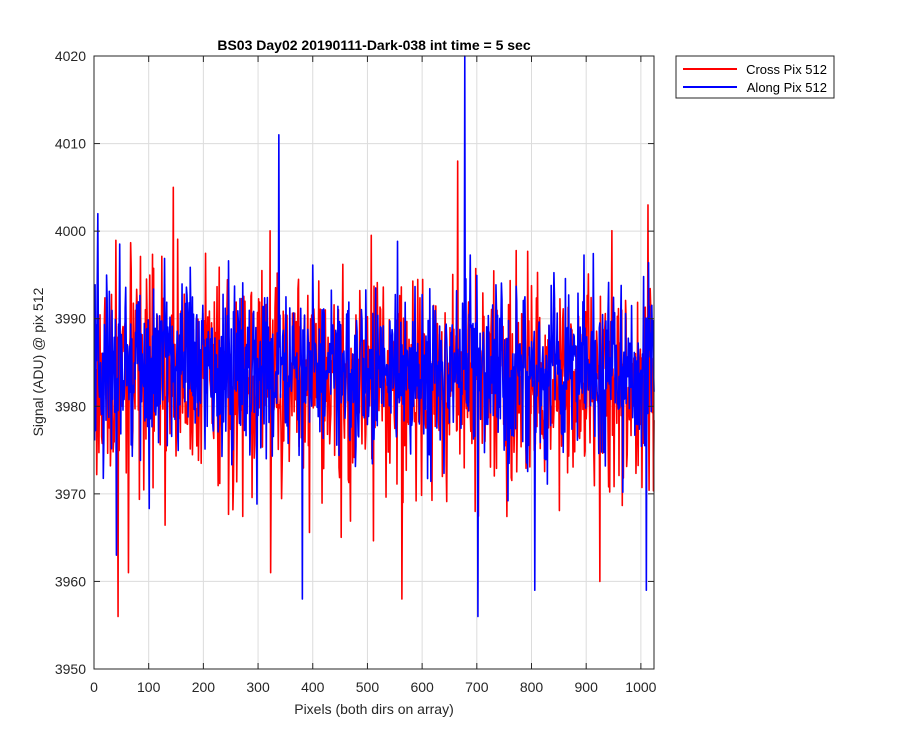 The image size is (900, 750). I want to click on legend: Cross Pix 512 Along Pix 512, so click(755, 77).